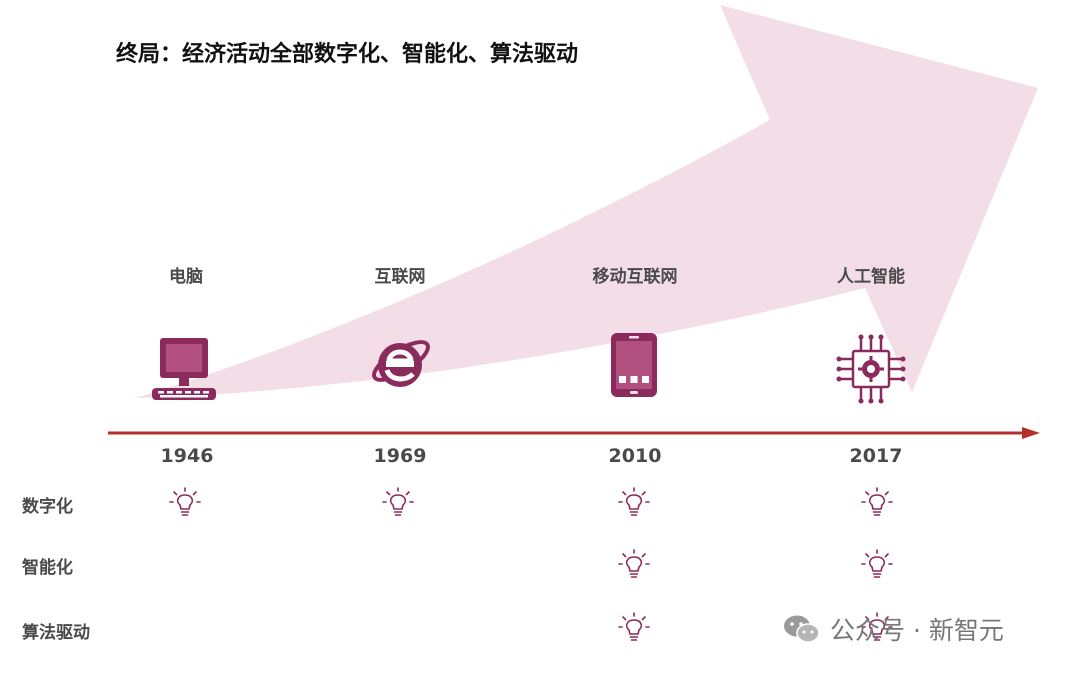  I want to click on year-label-1969: 1969, so click(400, 456).